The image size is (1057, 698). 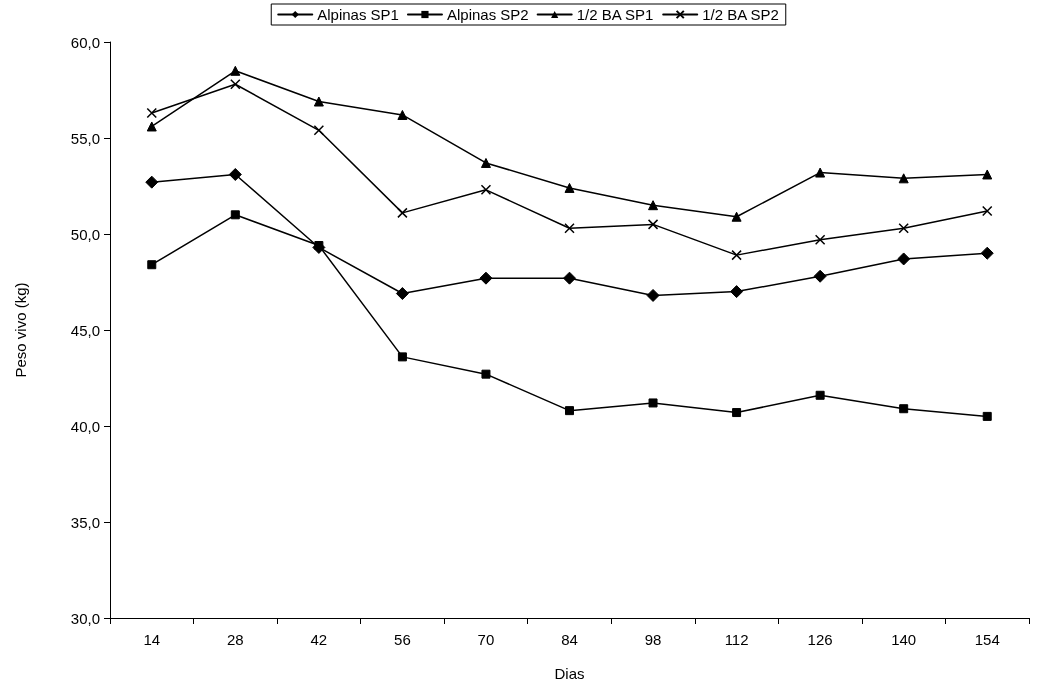 I want to click on x-tick-label: 70, so click(x=486, y=639).